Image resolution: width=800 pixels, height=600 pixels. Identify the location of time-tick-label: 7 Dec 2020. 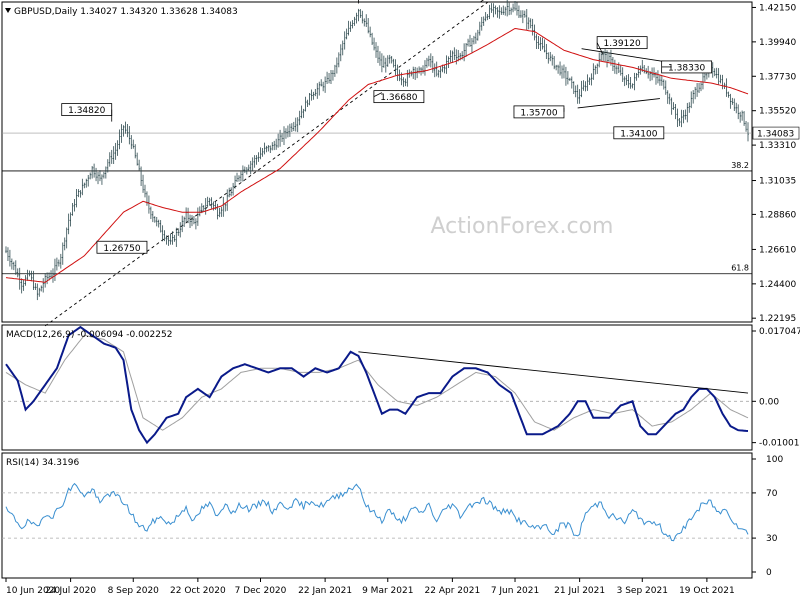
(261, 591).